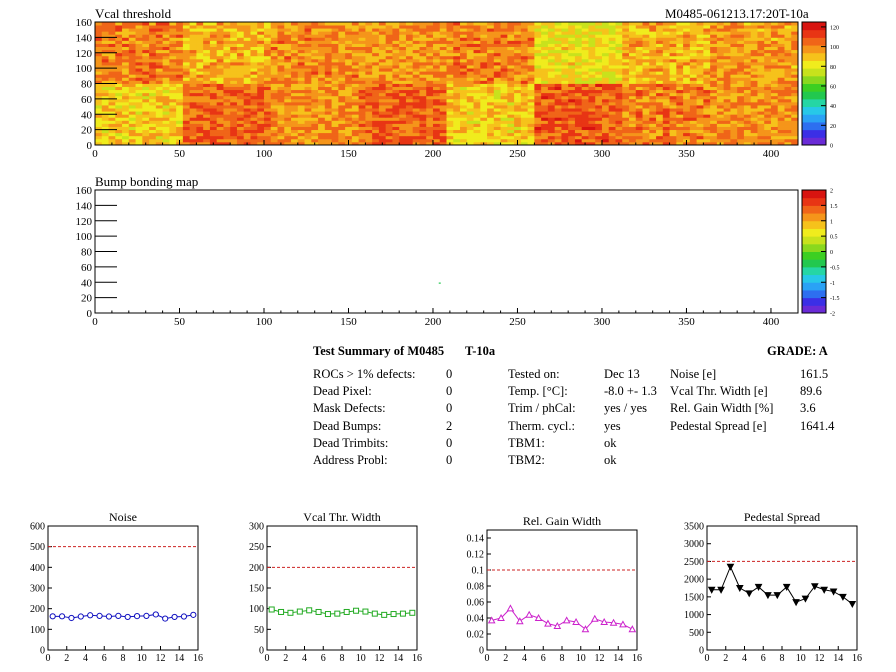 The width and height of the screenshot is (896, 672). I want to click on data-point, so click(118, 616).